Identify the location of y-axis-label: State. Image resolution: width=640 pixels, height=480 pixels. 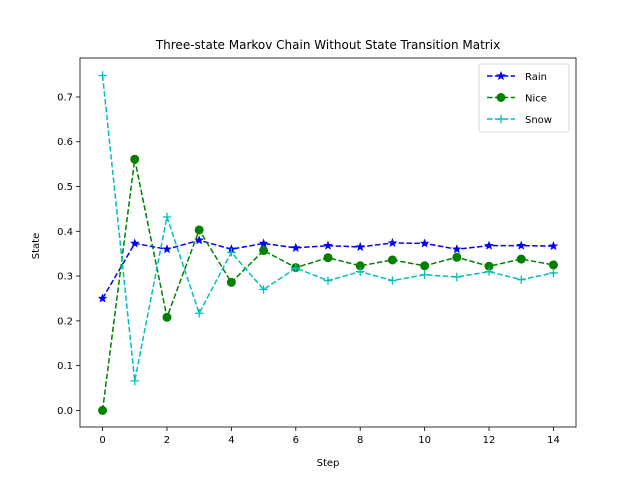
(36, 246).